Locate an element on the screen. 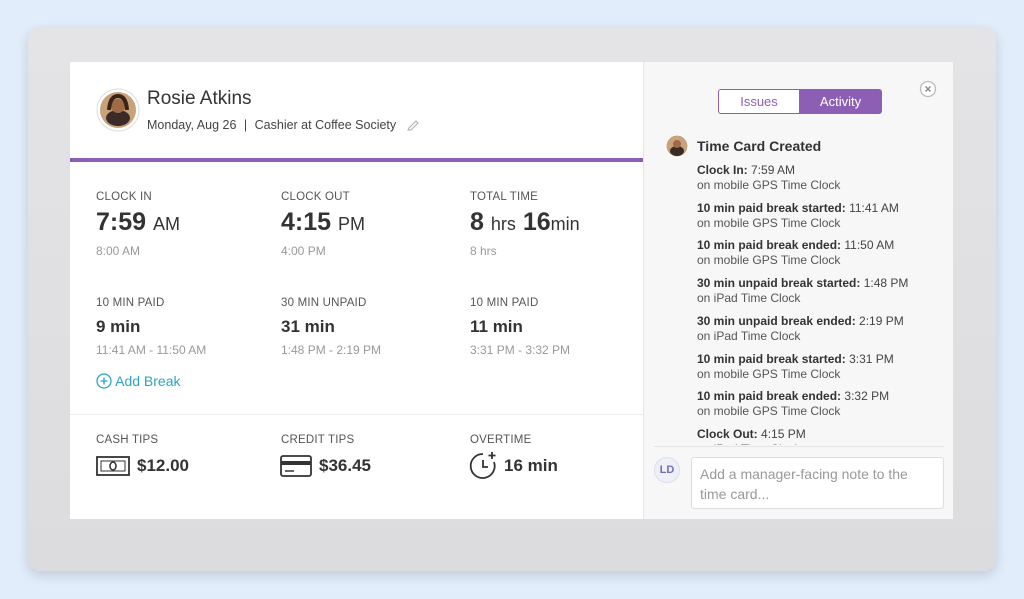  tip-value: $36.45 is located at coordinates (345, 465).